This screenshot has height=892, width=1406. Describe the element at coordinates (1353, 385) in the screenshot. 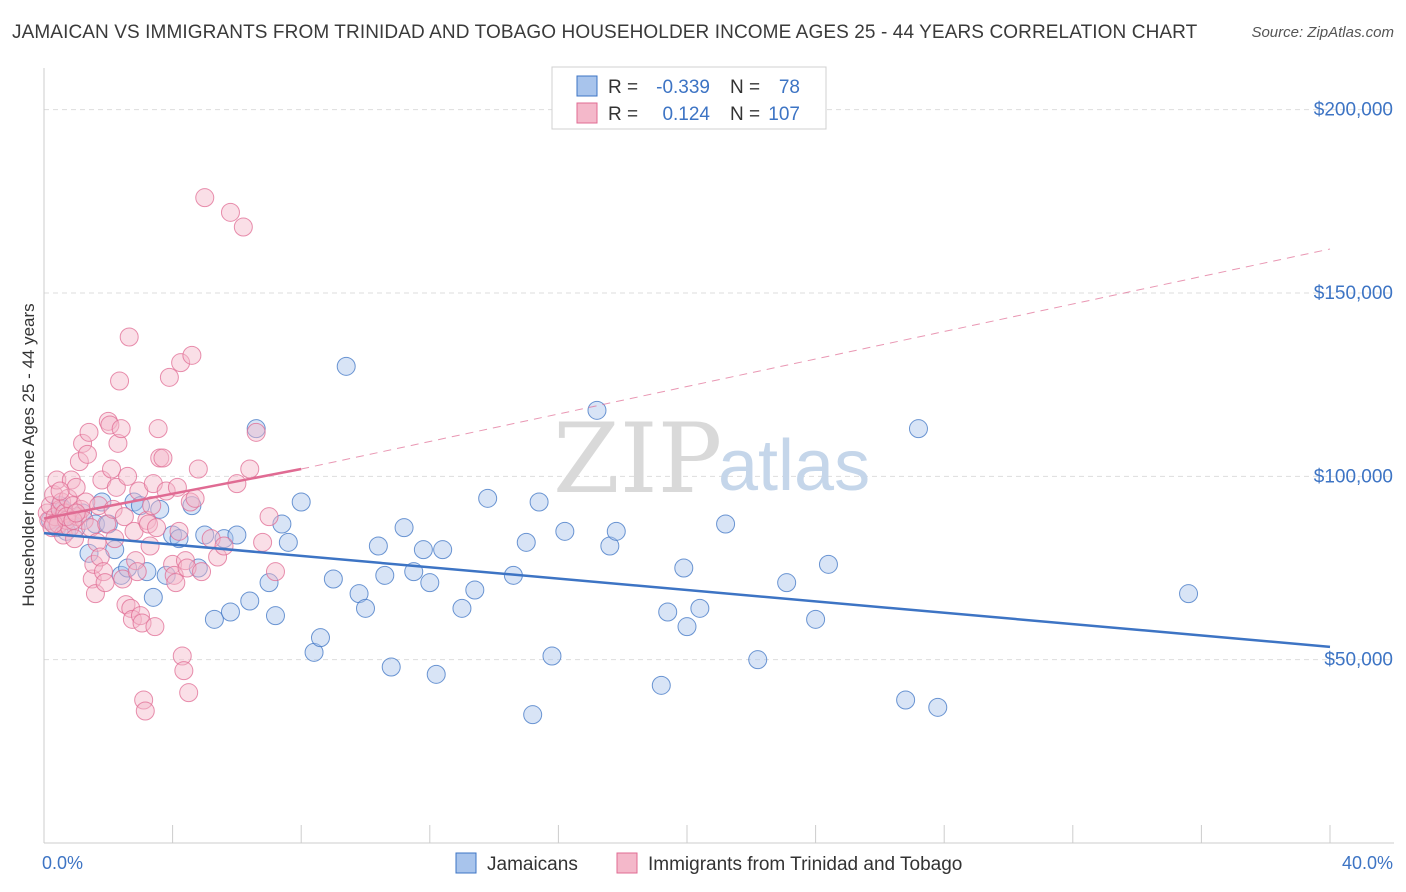

I see `y-tick-labels: $200,000 $150,000 $100,000 $50,000` at that location.